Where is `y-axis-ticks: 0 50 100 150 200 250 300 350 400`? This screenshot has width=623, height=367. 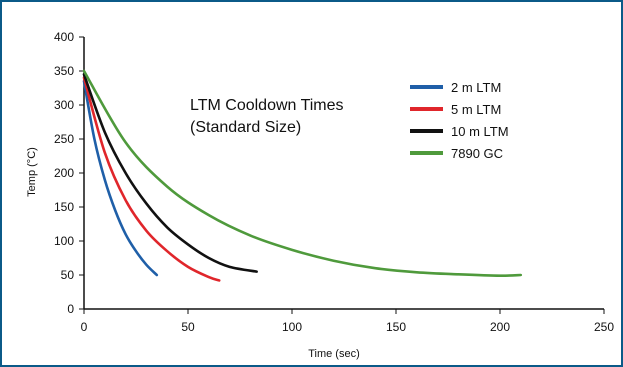
y-axis-ticks: 0 50 100 150 200 250 300 350 400 is located at coordinates (69, 173).